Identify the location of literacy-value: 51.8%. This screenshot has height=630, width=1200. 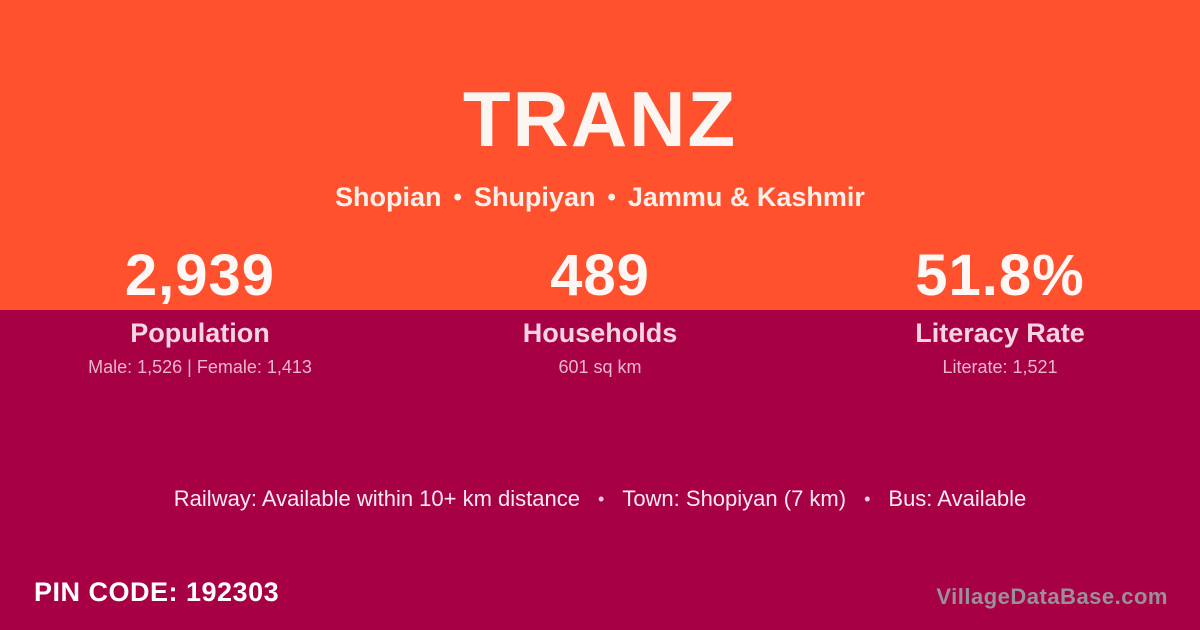
(1000, 275).